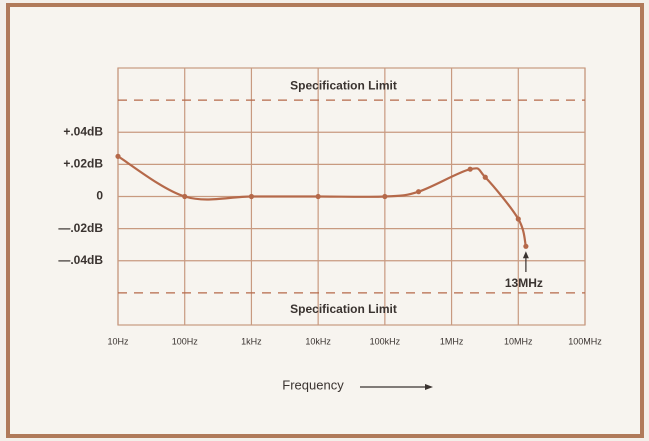 The image size is (649, 441). What do you see at coordinates (80, 260) in the screenshot?
I see `y-tick-label: —.04dB` at bounding box center [80, 260].